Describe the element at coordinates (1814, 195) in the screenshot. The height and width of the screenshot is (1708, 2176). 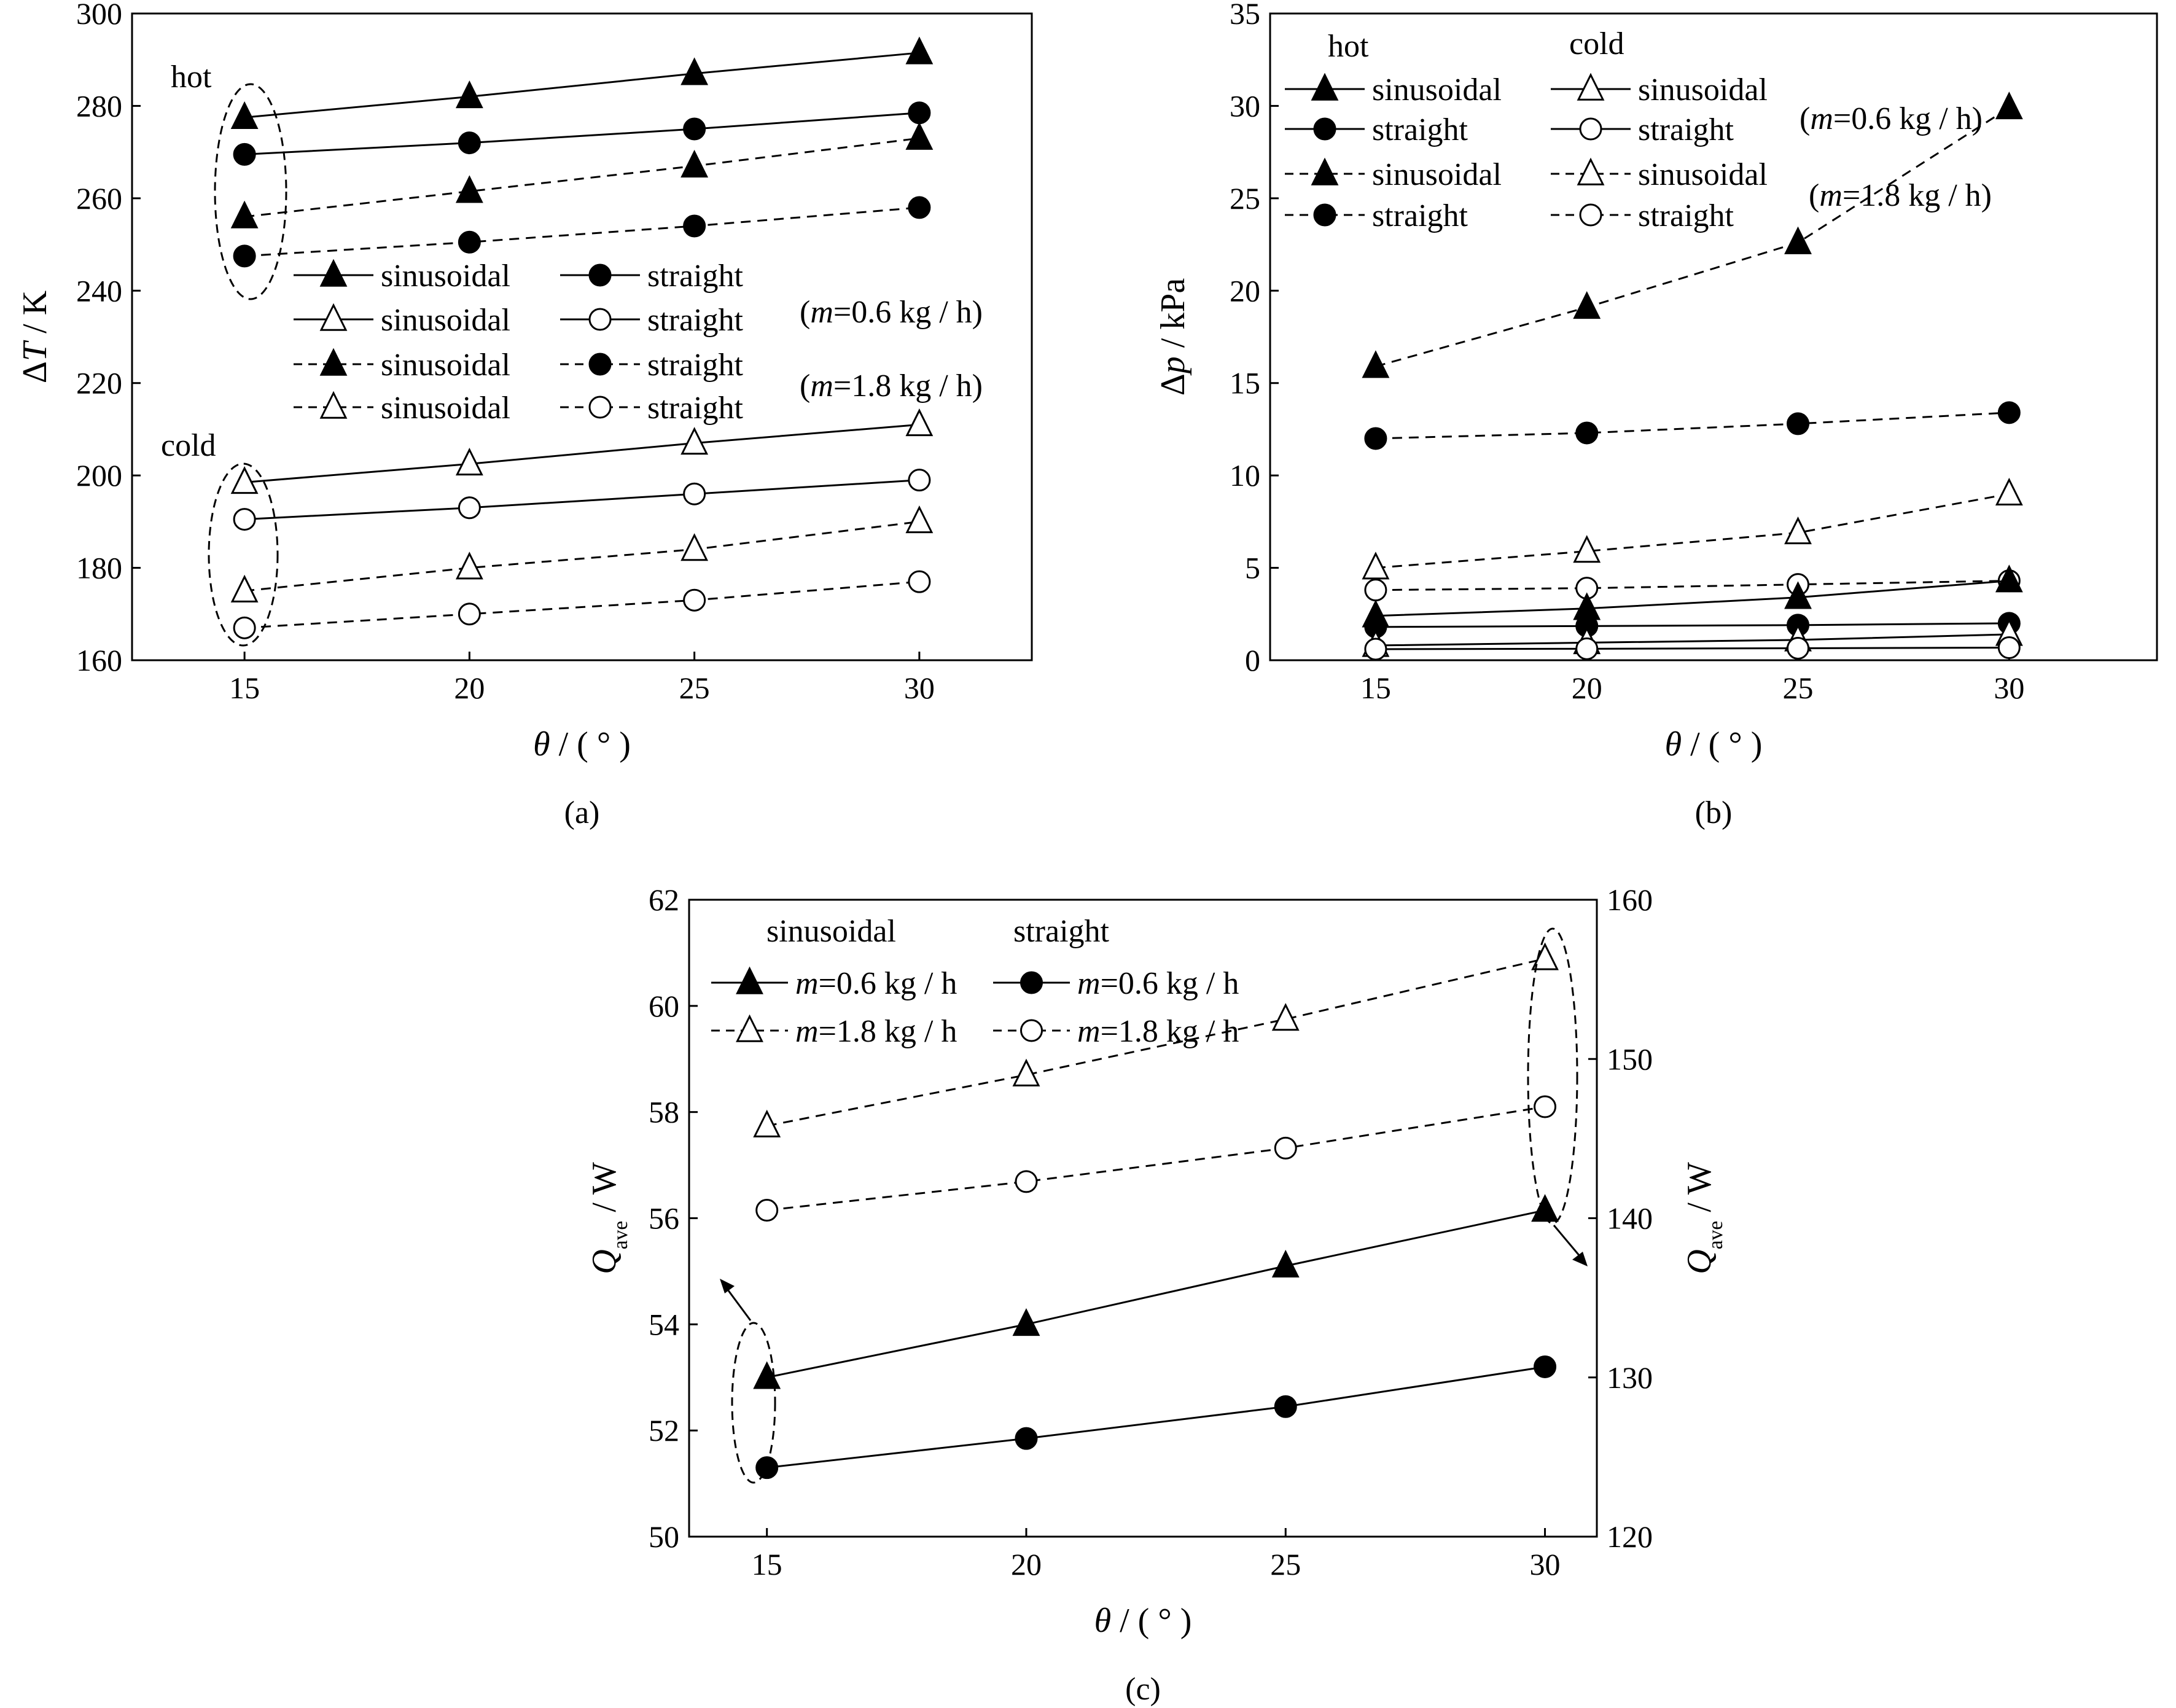
I see `tspan: (` at that location.